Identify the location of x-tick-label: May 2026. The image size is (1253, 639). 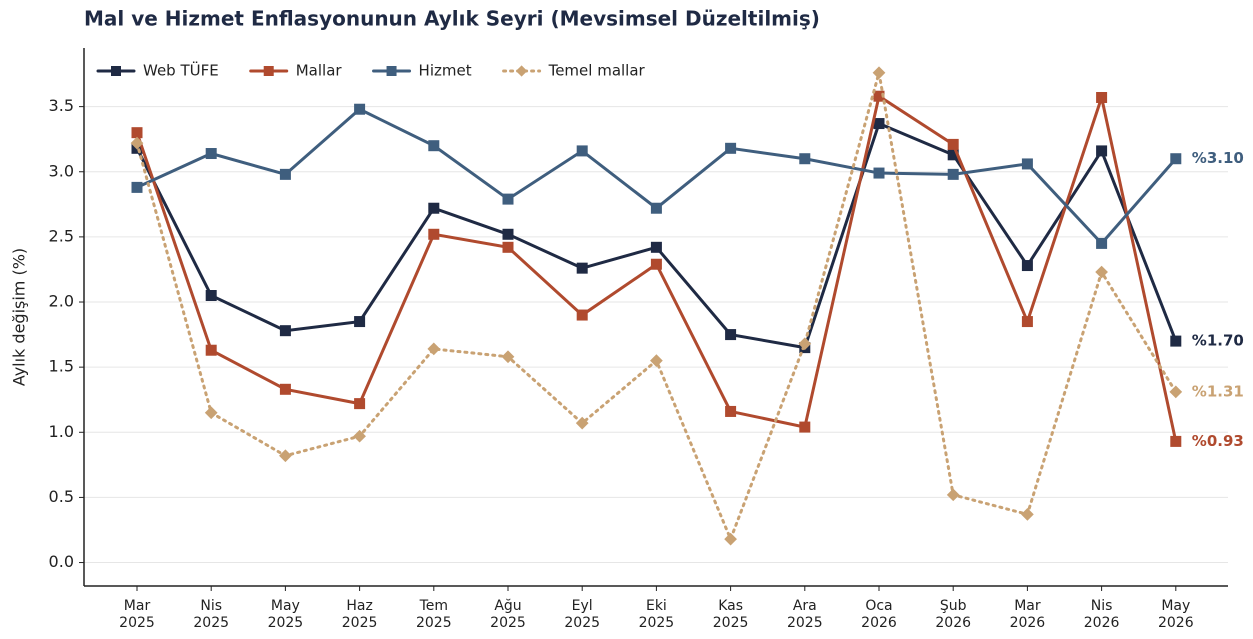
(1176, 614).